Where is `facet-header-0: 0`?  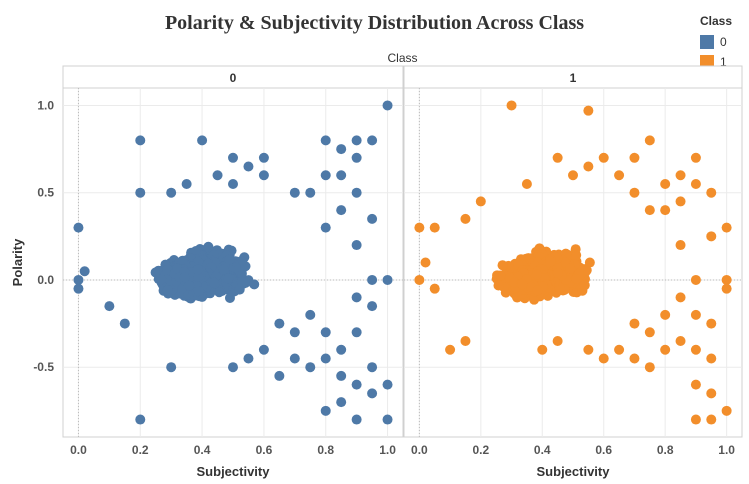
facet-header-0: 0 is located at coordinates (233, 78).